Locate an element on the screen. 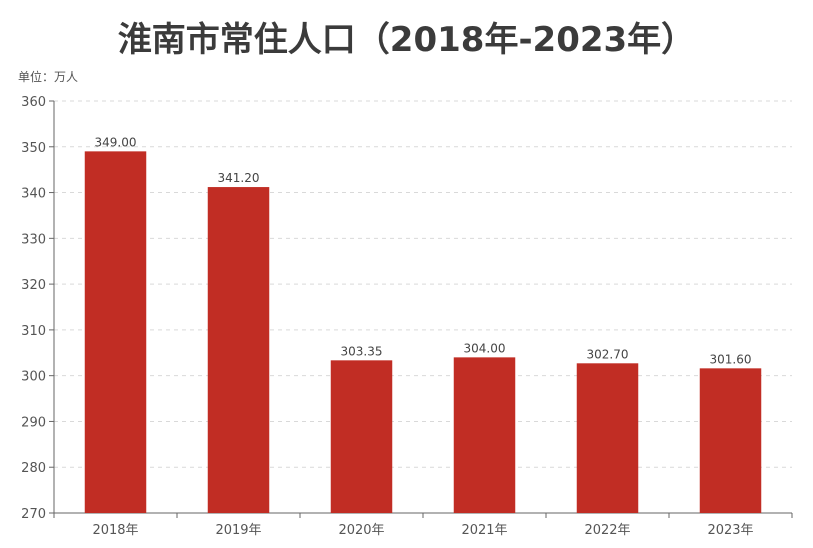  bar-value-label: 349.00 is located at coordinates (116, 142).